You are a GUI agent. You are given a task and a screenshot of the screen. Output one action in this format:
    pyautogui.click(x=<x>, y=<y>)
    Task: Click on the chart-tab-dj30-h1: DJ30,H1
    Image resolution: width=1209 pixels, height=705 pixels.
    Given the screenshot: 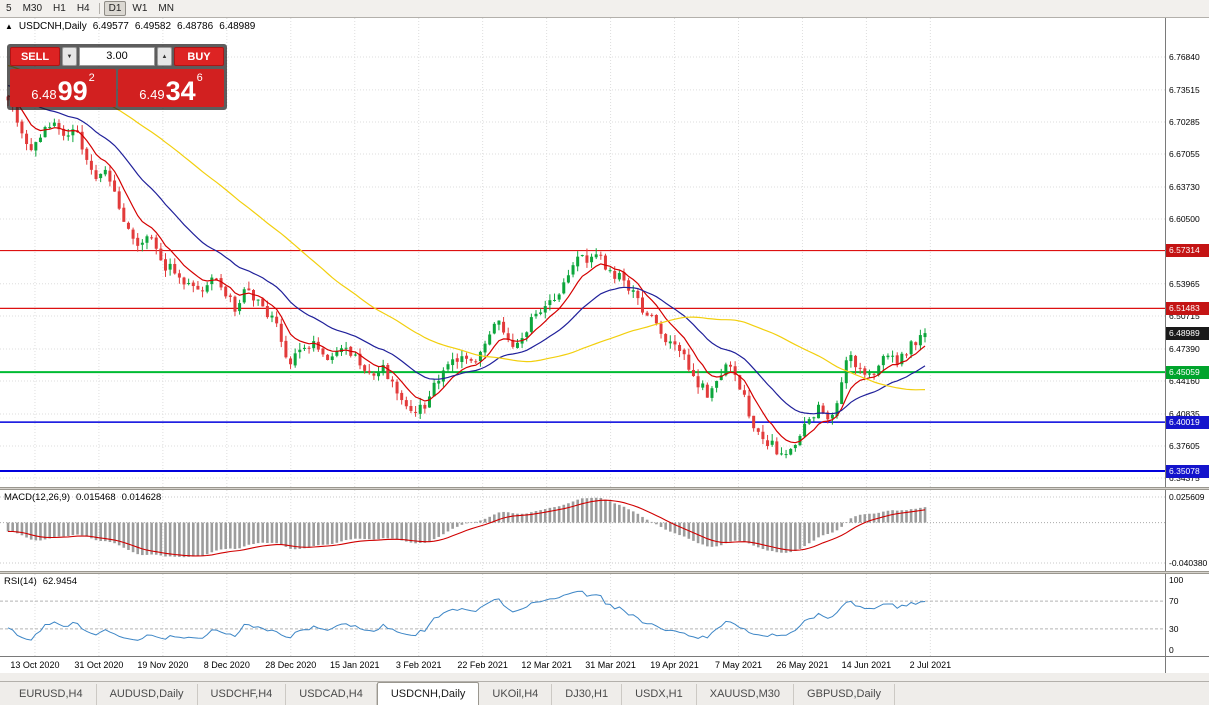 What is the action you would take?
    pyautogui.click(x=587, y=694)
    